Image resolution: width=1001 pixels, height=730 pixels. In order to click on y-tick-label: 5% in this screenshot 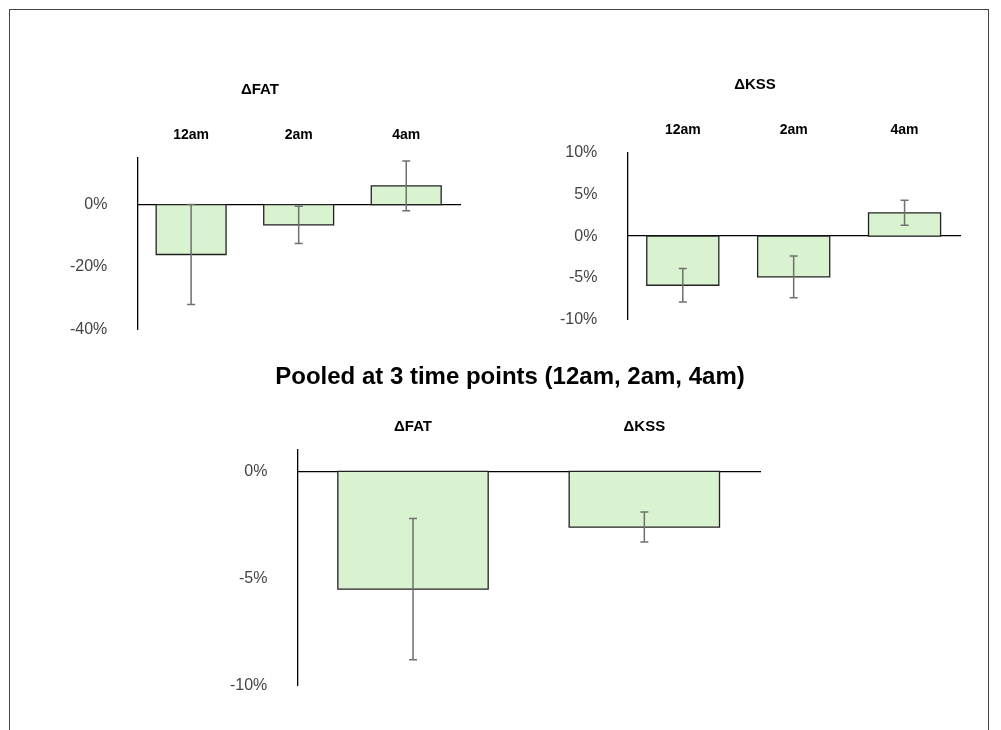, I will do `click(586, 193)`.